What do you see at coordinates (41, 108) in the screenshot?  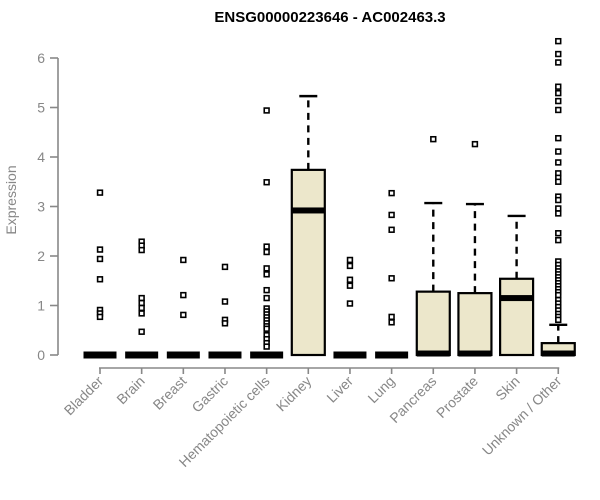 I see `y-tick-label: 5` at bounding box center [41, 108].